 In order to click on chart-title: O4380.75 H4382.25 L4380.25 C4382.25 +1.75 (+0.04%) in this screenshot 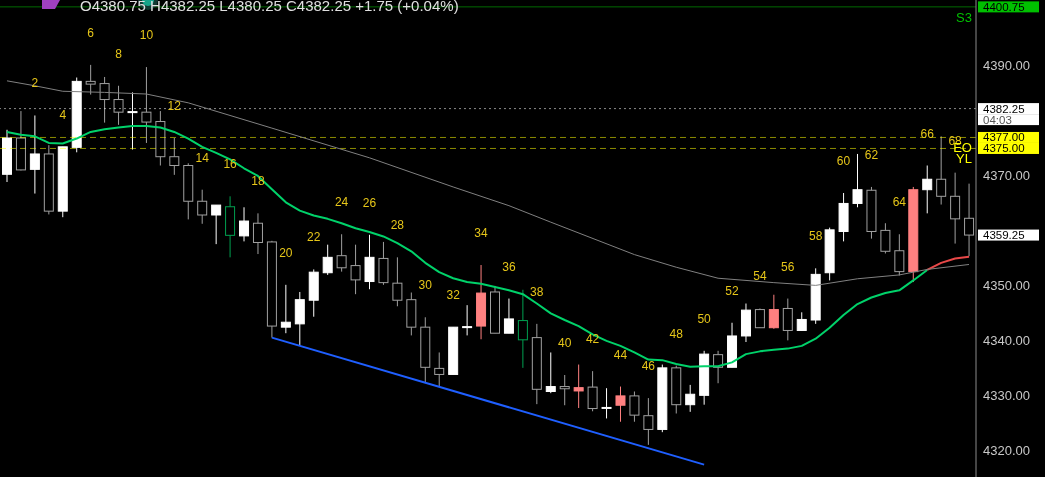, I will do `click(269, 7)`.